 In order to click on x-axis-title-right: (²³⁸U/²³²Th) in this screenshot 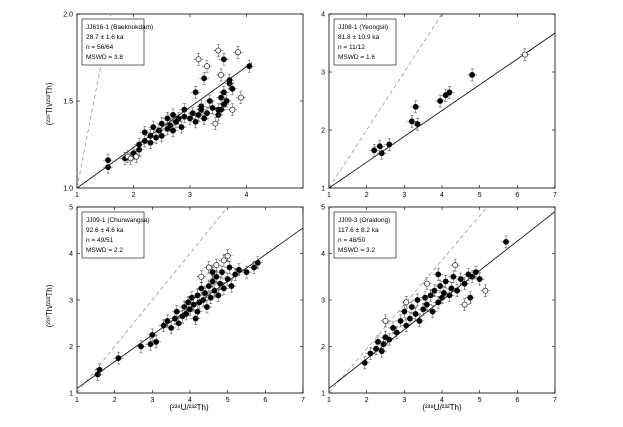, I will do `click(442, 407)`.